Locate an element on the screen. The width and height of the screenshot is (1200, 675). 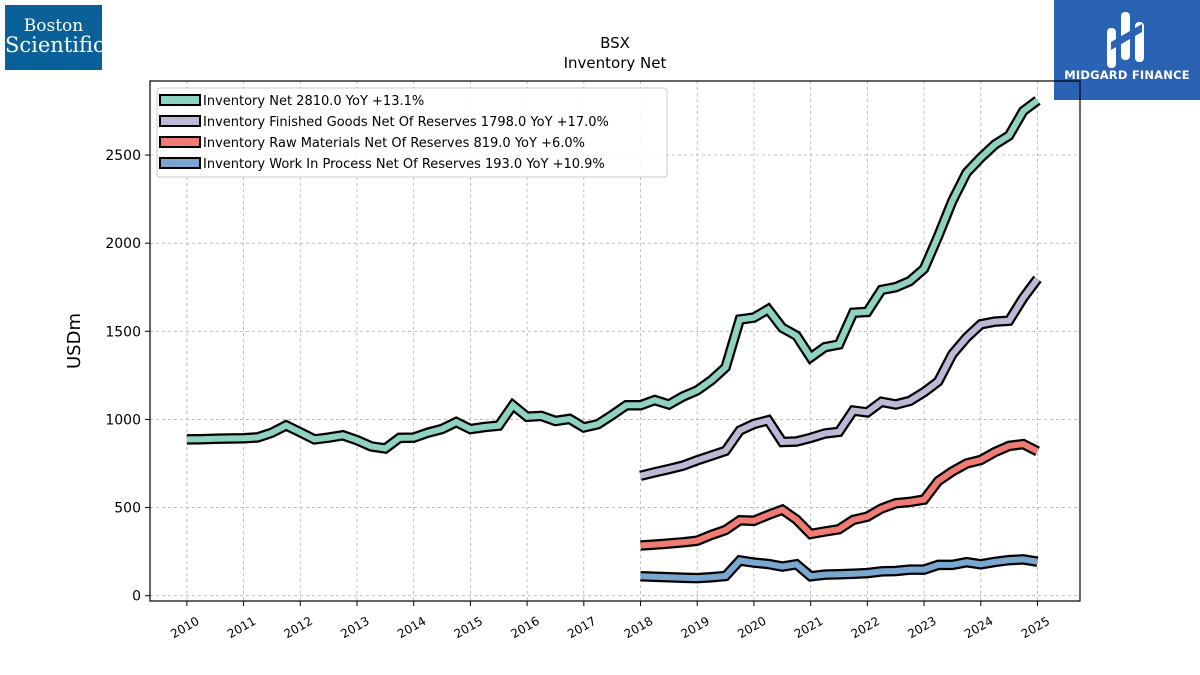
series-2-line is located at coordinates (839, 378).